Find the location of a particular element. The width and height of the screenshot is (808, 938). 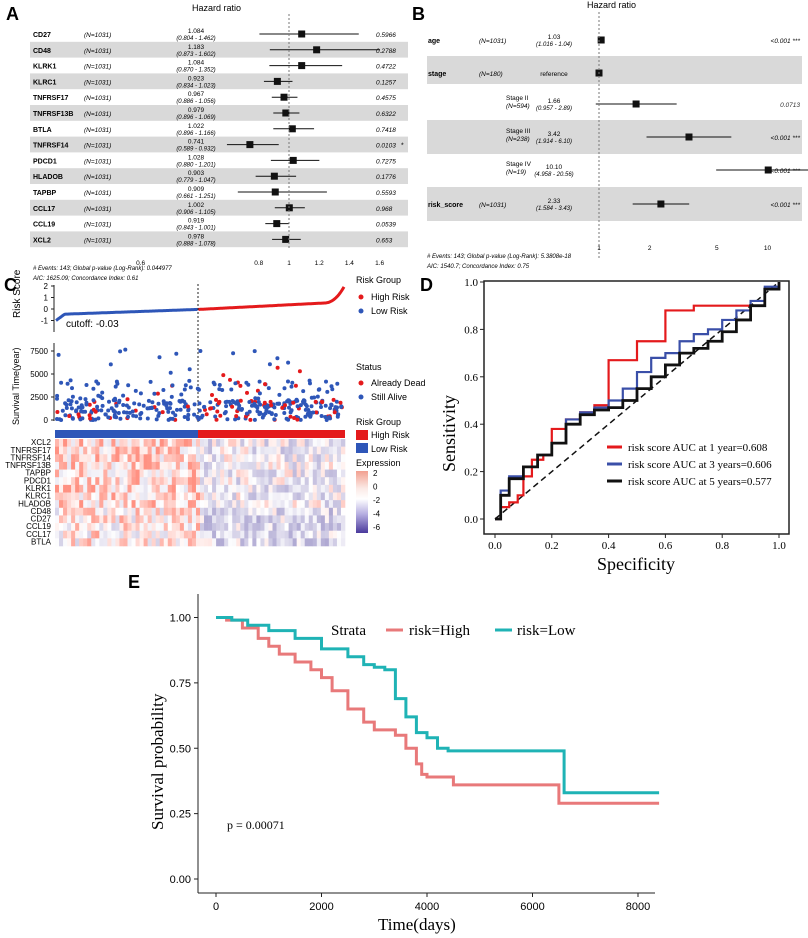

forest-b-row-name: age is located at coordinates (434, 41).